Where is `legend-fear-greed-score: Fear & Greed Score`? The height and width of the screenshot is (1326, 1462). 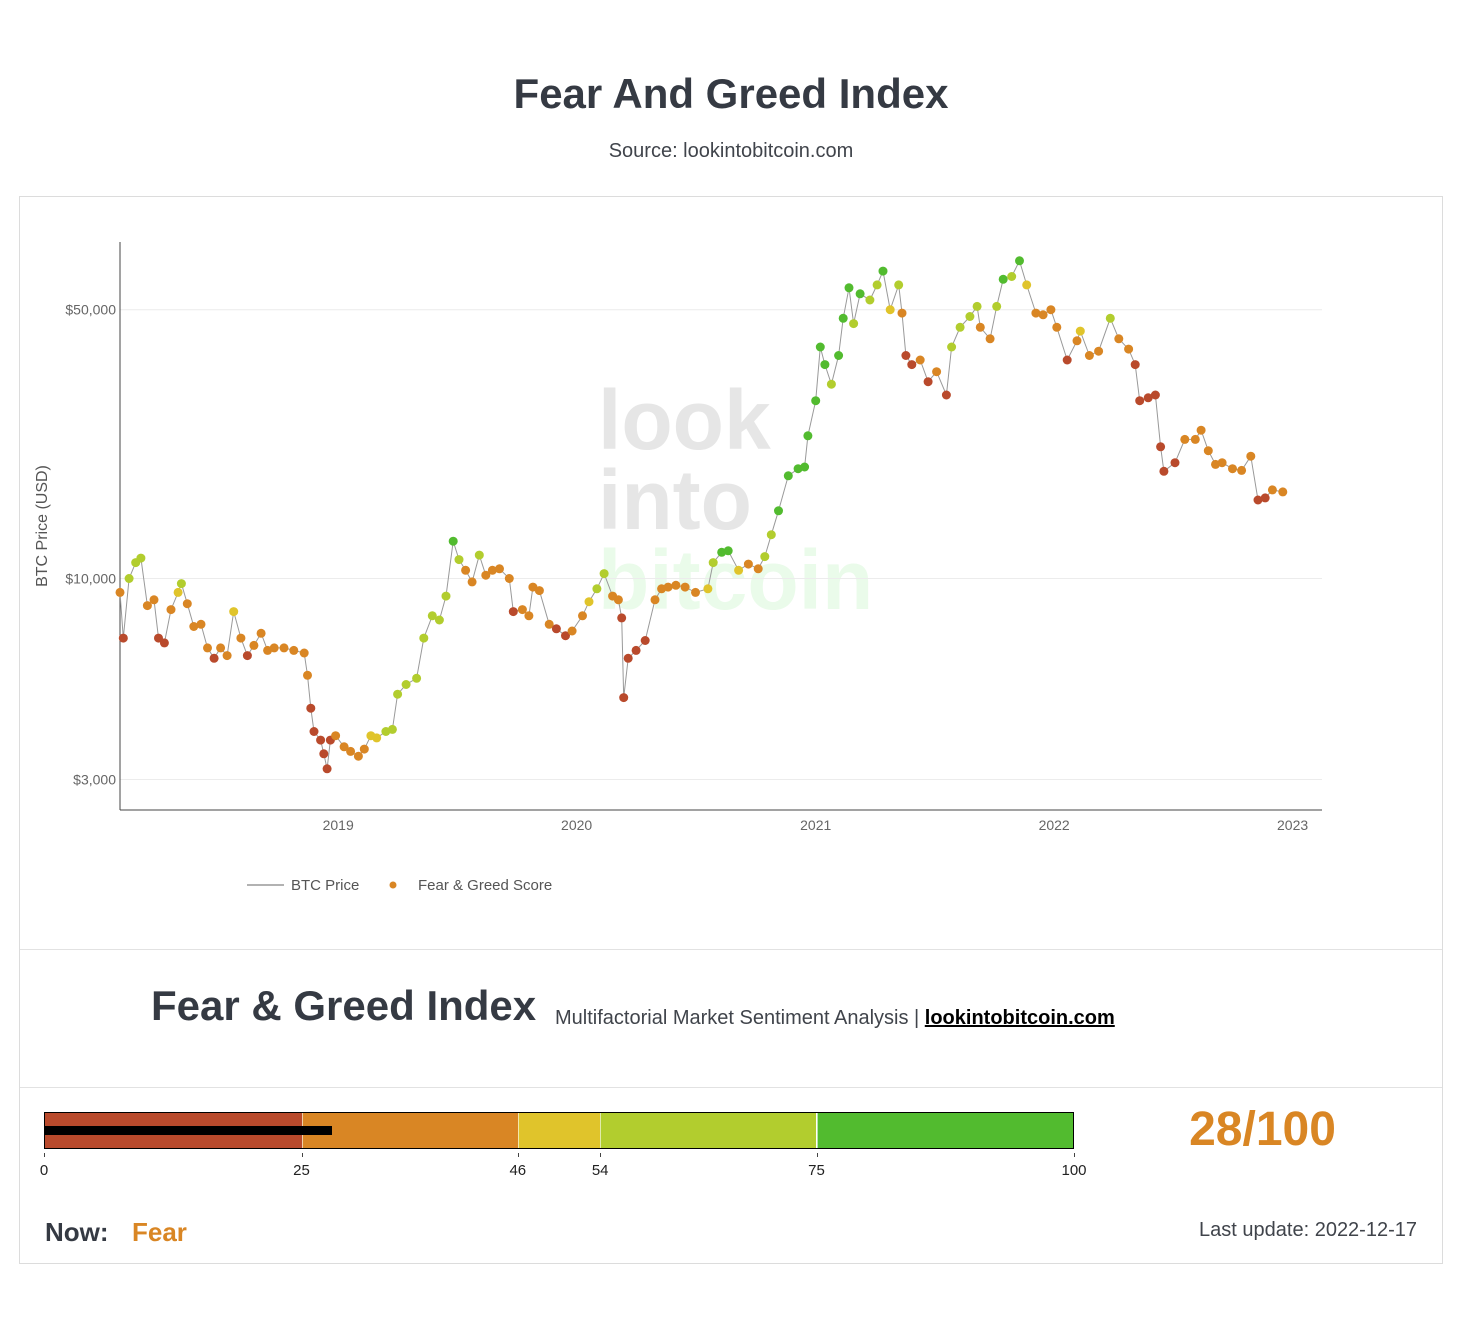 legend-fear-greed-score: Fear & Greed Score is located at coordinates (485, 885).